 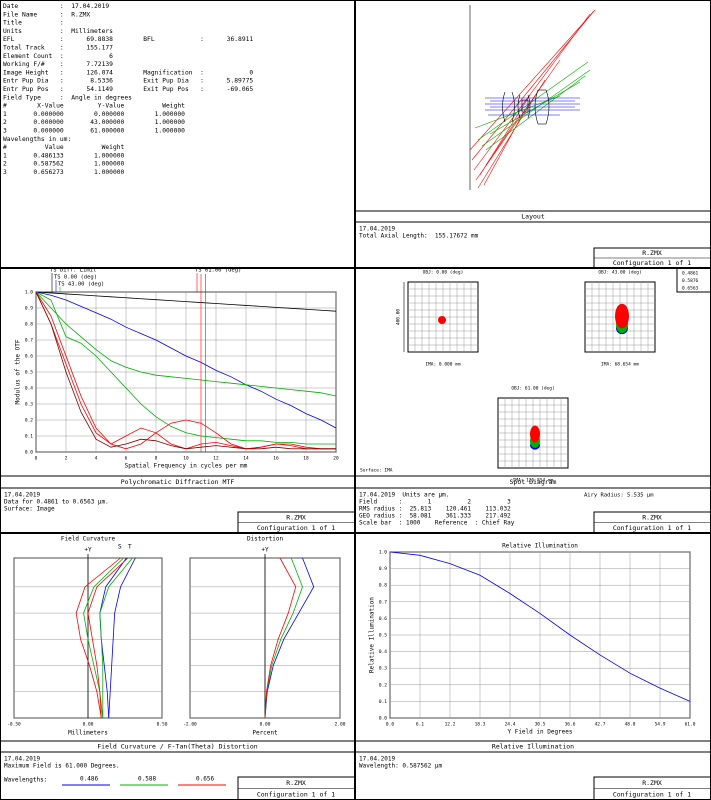 I want to click on y-tick-label: 0.6, so click(x=29, y=357).